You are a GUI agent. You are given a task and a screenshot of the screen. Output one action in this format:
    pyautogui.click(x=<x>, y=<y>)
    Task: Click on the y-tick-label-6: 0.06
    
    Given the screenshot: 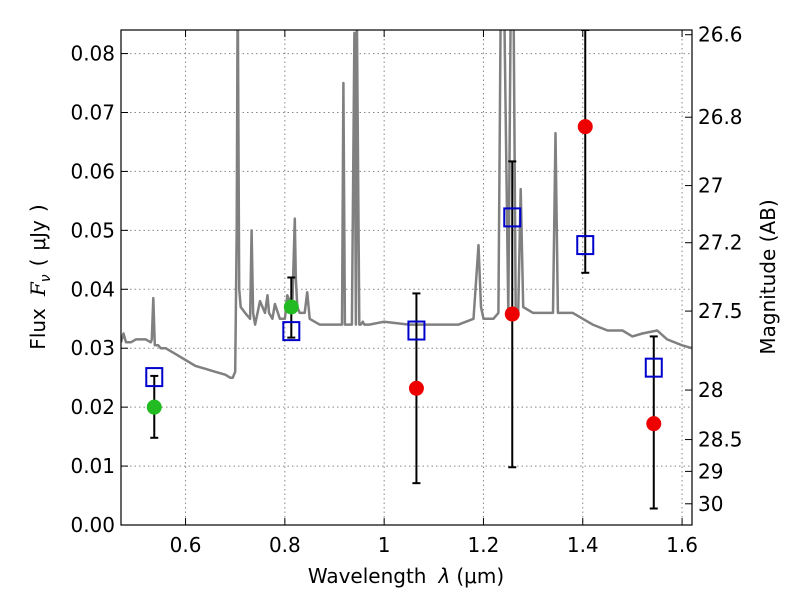 What is the action you would take?
    pyautogui.click(x=92, y=171)
    